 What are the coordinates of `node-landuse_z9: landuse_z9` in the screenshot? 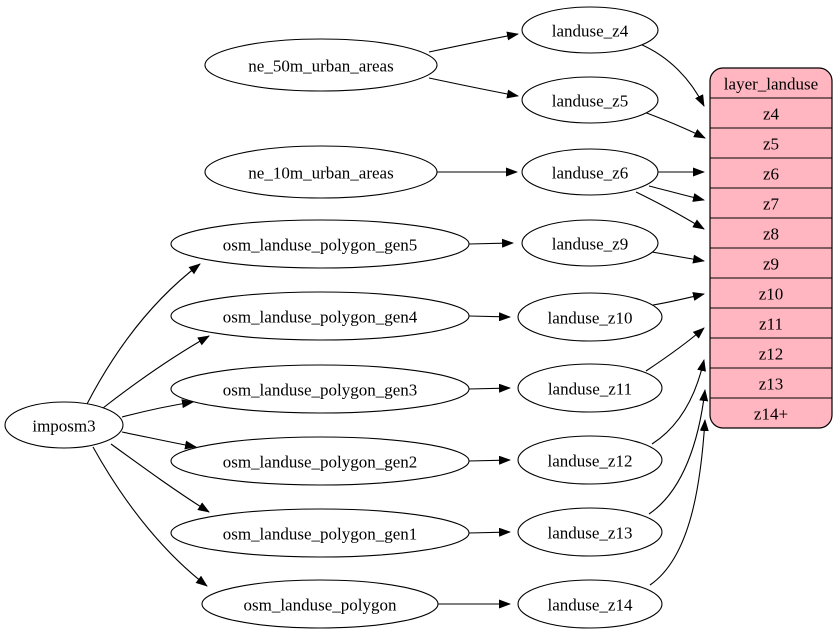 It's located at (590, 243).